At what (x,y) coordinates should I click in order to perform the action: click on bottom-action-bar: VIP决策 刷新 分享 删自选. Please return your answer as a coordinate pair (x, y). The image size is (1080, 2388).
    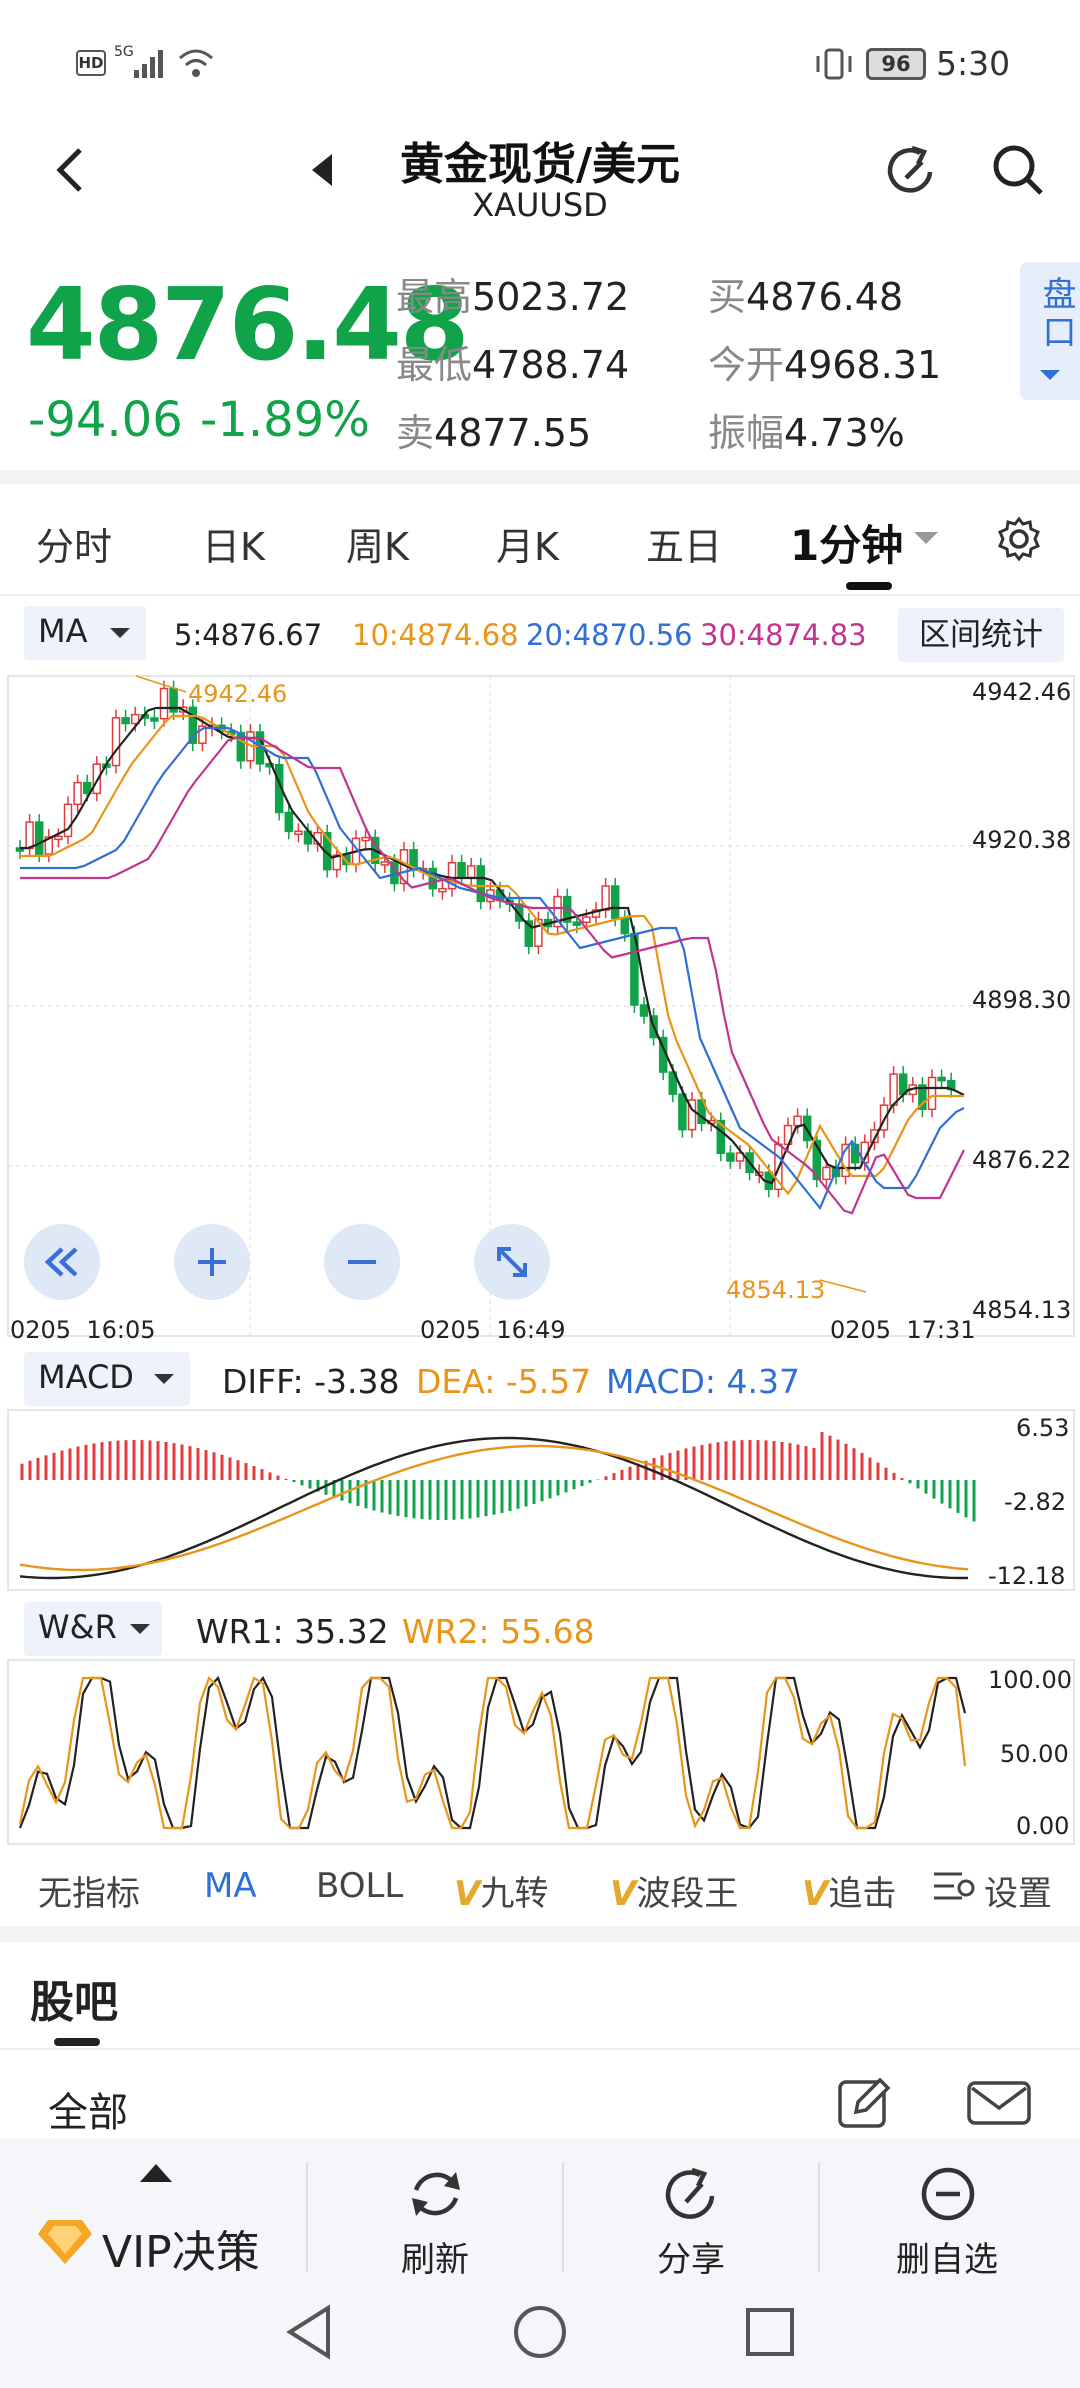
    Looking at the image, I should click on (540, 2263).